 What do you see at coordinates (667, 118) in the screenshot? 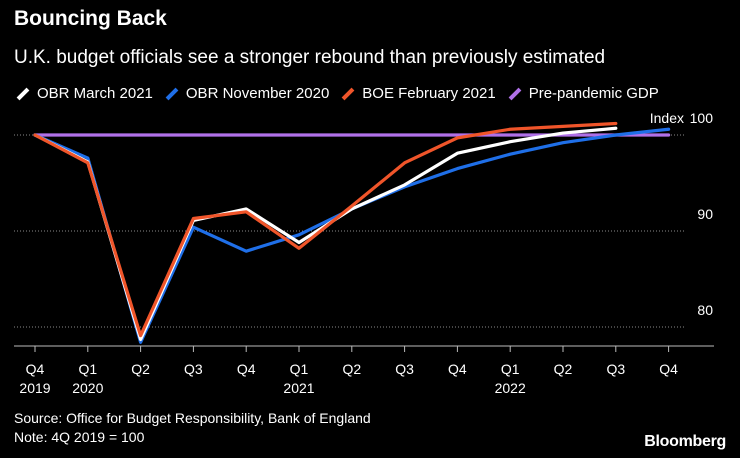
I see `y-axis-label: Index` at bounding box center [667, 118].